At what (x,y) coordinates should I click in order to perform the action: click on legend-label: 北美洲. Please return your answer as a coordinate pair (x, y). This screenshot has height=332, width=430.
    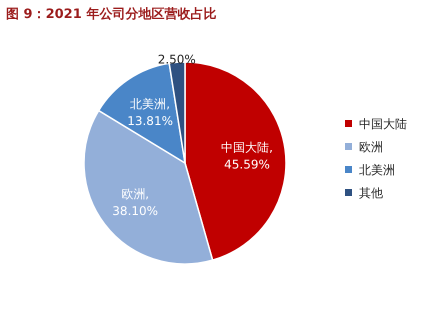
    Looking at the image, I should click on (377, 170).